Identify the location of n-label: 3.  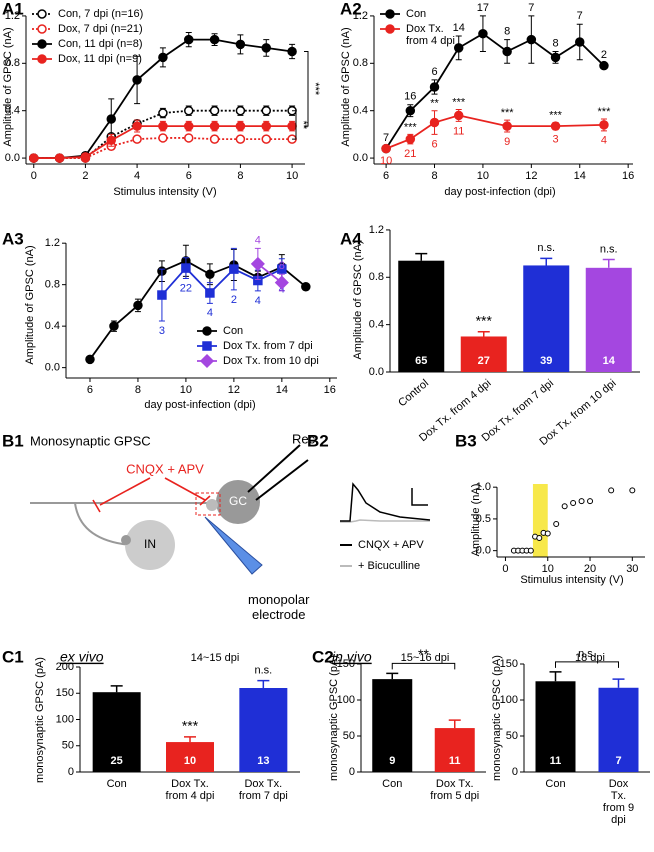
(555, 140).